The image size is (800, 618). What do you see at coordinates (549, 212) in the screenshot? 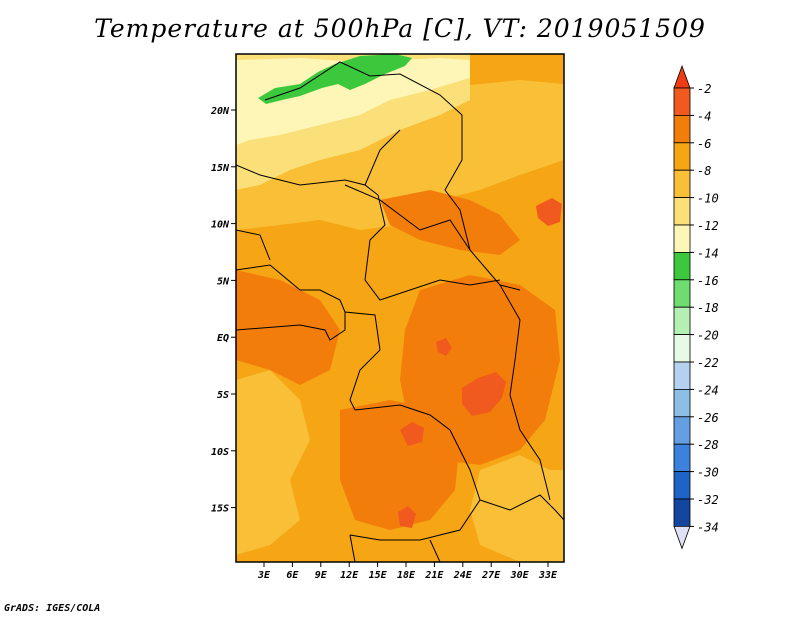
I see `temperature-band-minus2-e` at bounding box center [549, 212].